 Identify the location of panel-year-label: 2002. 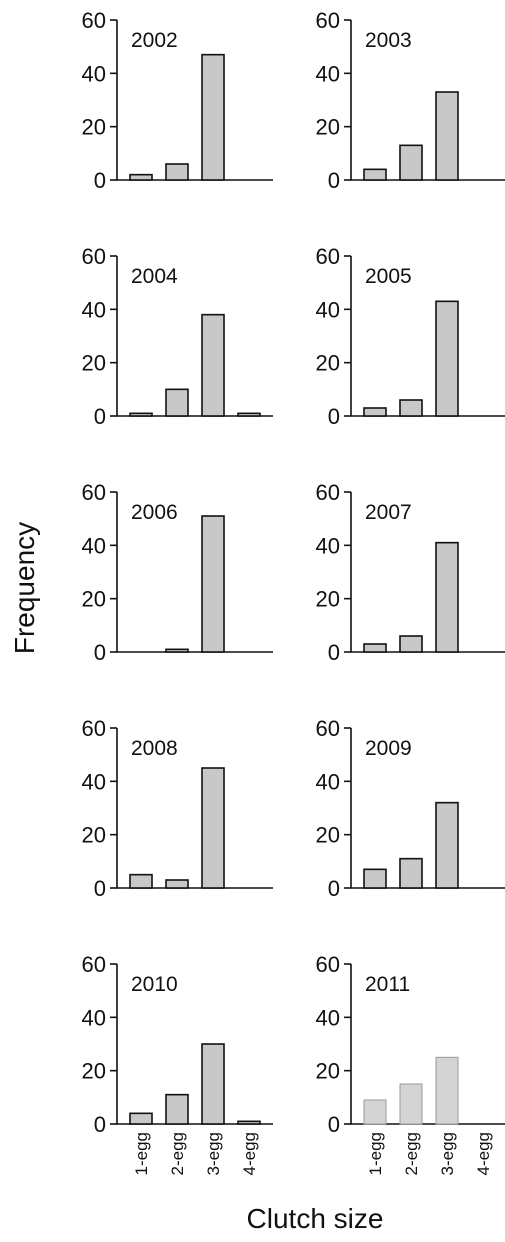
(154, 40).